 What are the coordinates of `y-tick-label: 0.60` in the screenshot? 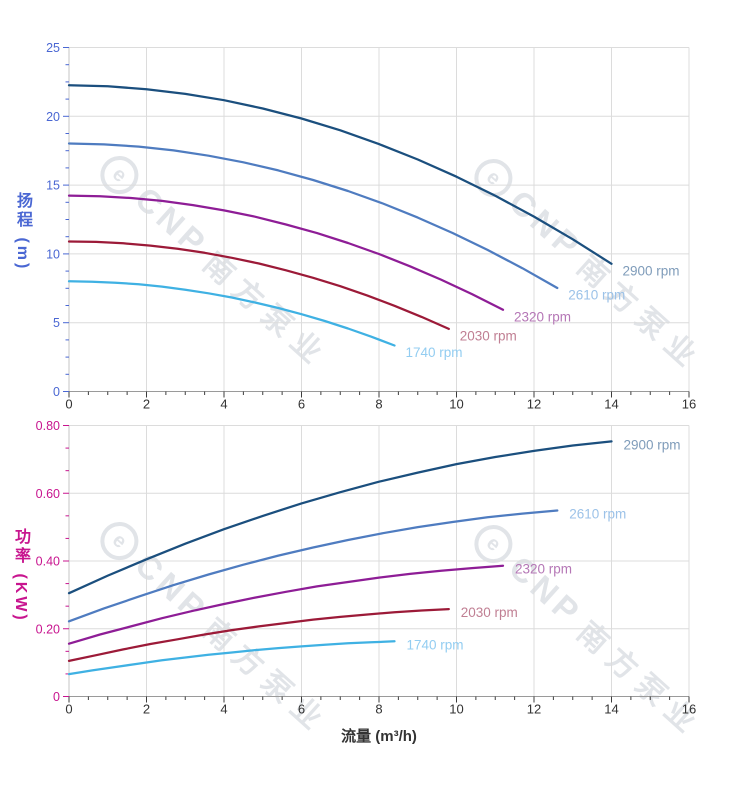 It's located at (48, 494).